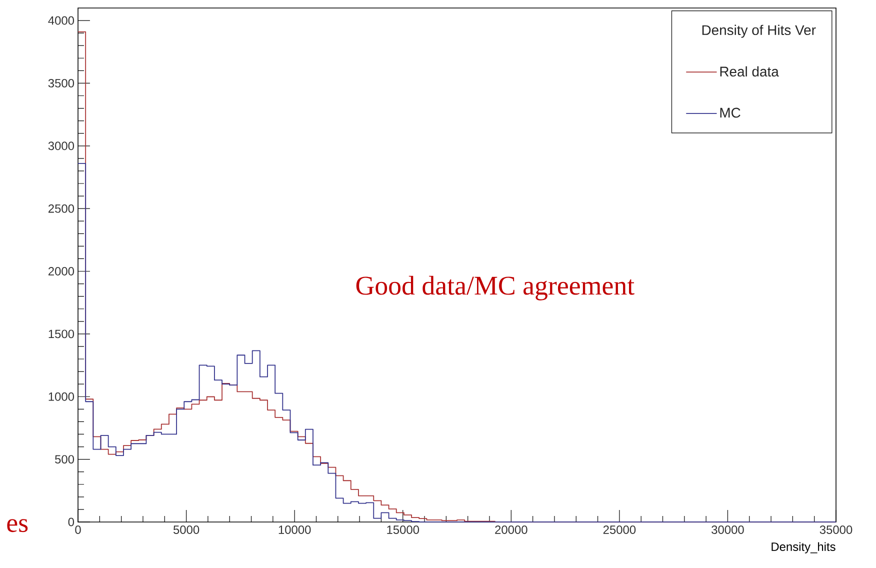 The image size is (876, 568). I want to click on legend-title: Density of Hits Ver, so click(759, 31).